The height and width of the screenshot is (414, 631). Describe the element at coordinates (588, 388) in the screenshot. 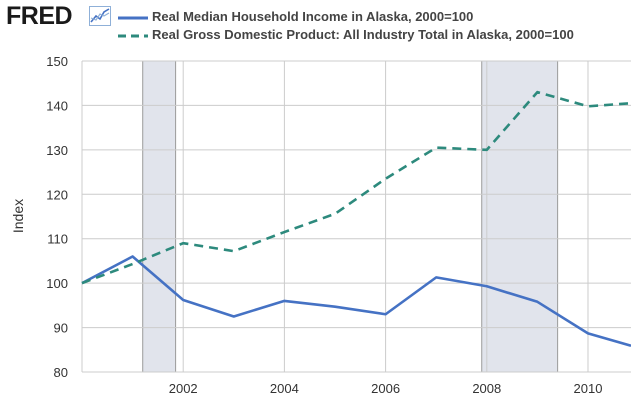

I see `x-tick-label-2010: 2010` at that location.